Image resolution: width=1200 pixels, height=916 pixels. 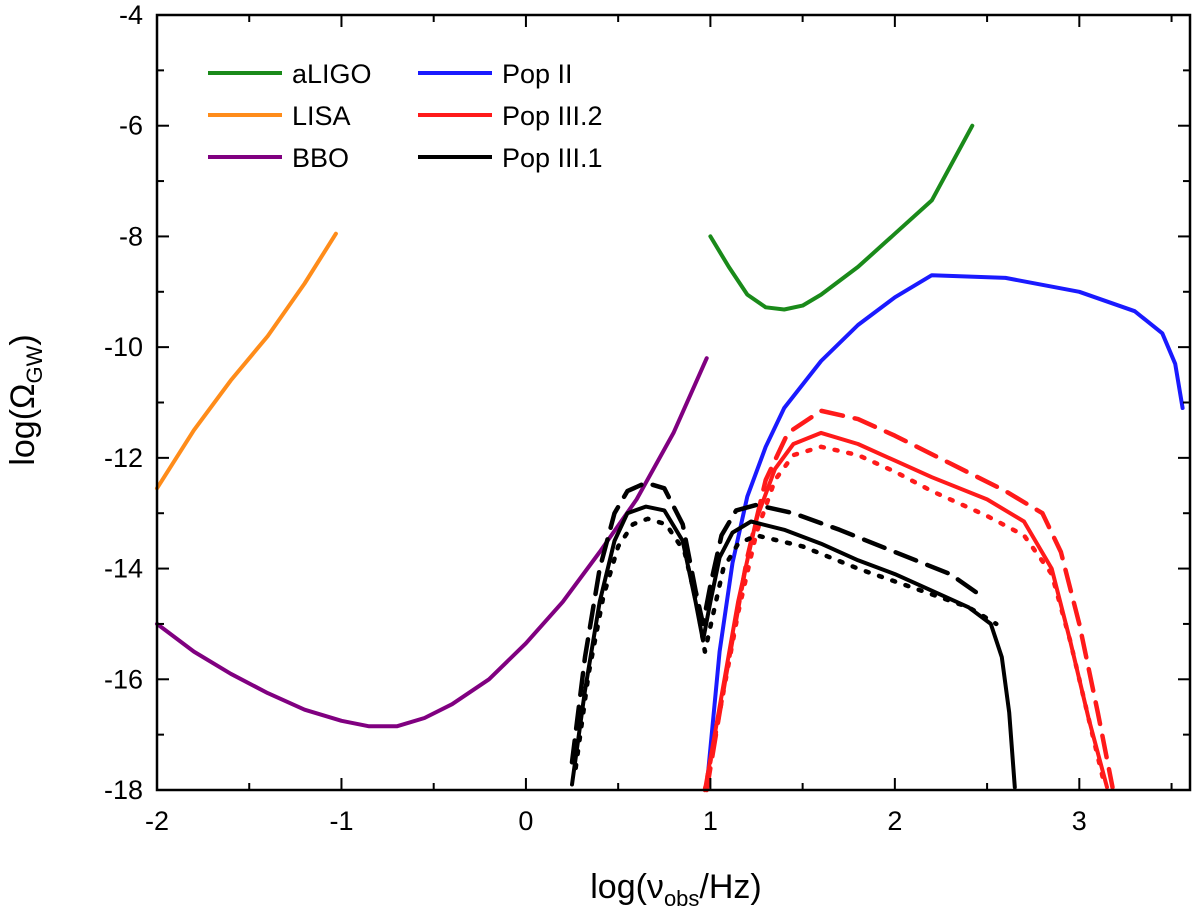 What do you see at coordinates (131, 15) in the screenshot?
I see `y-tick-label: -4` at bounding box center [131, 15].